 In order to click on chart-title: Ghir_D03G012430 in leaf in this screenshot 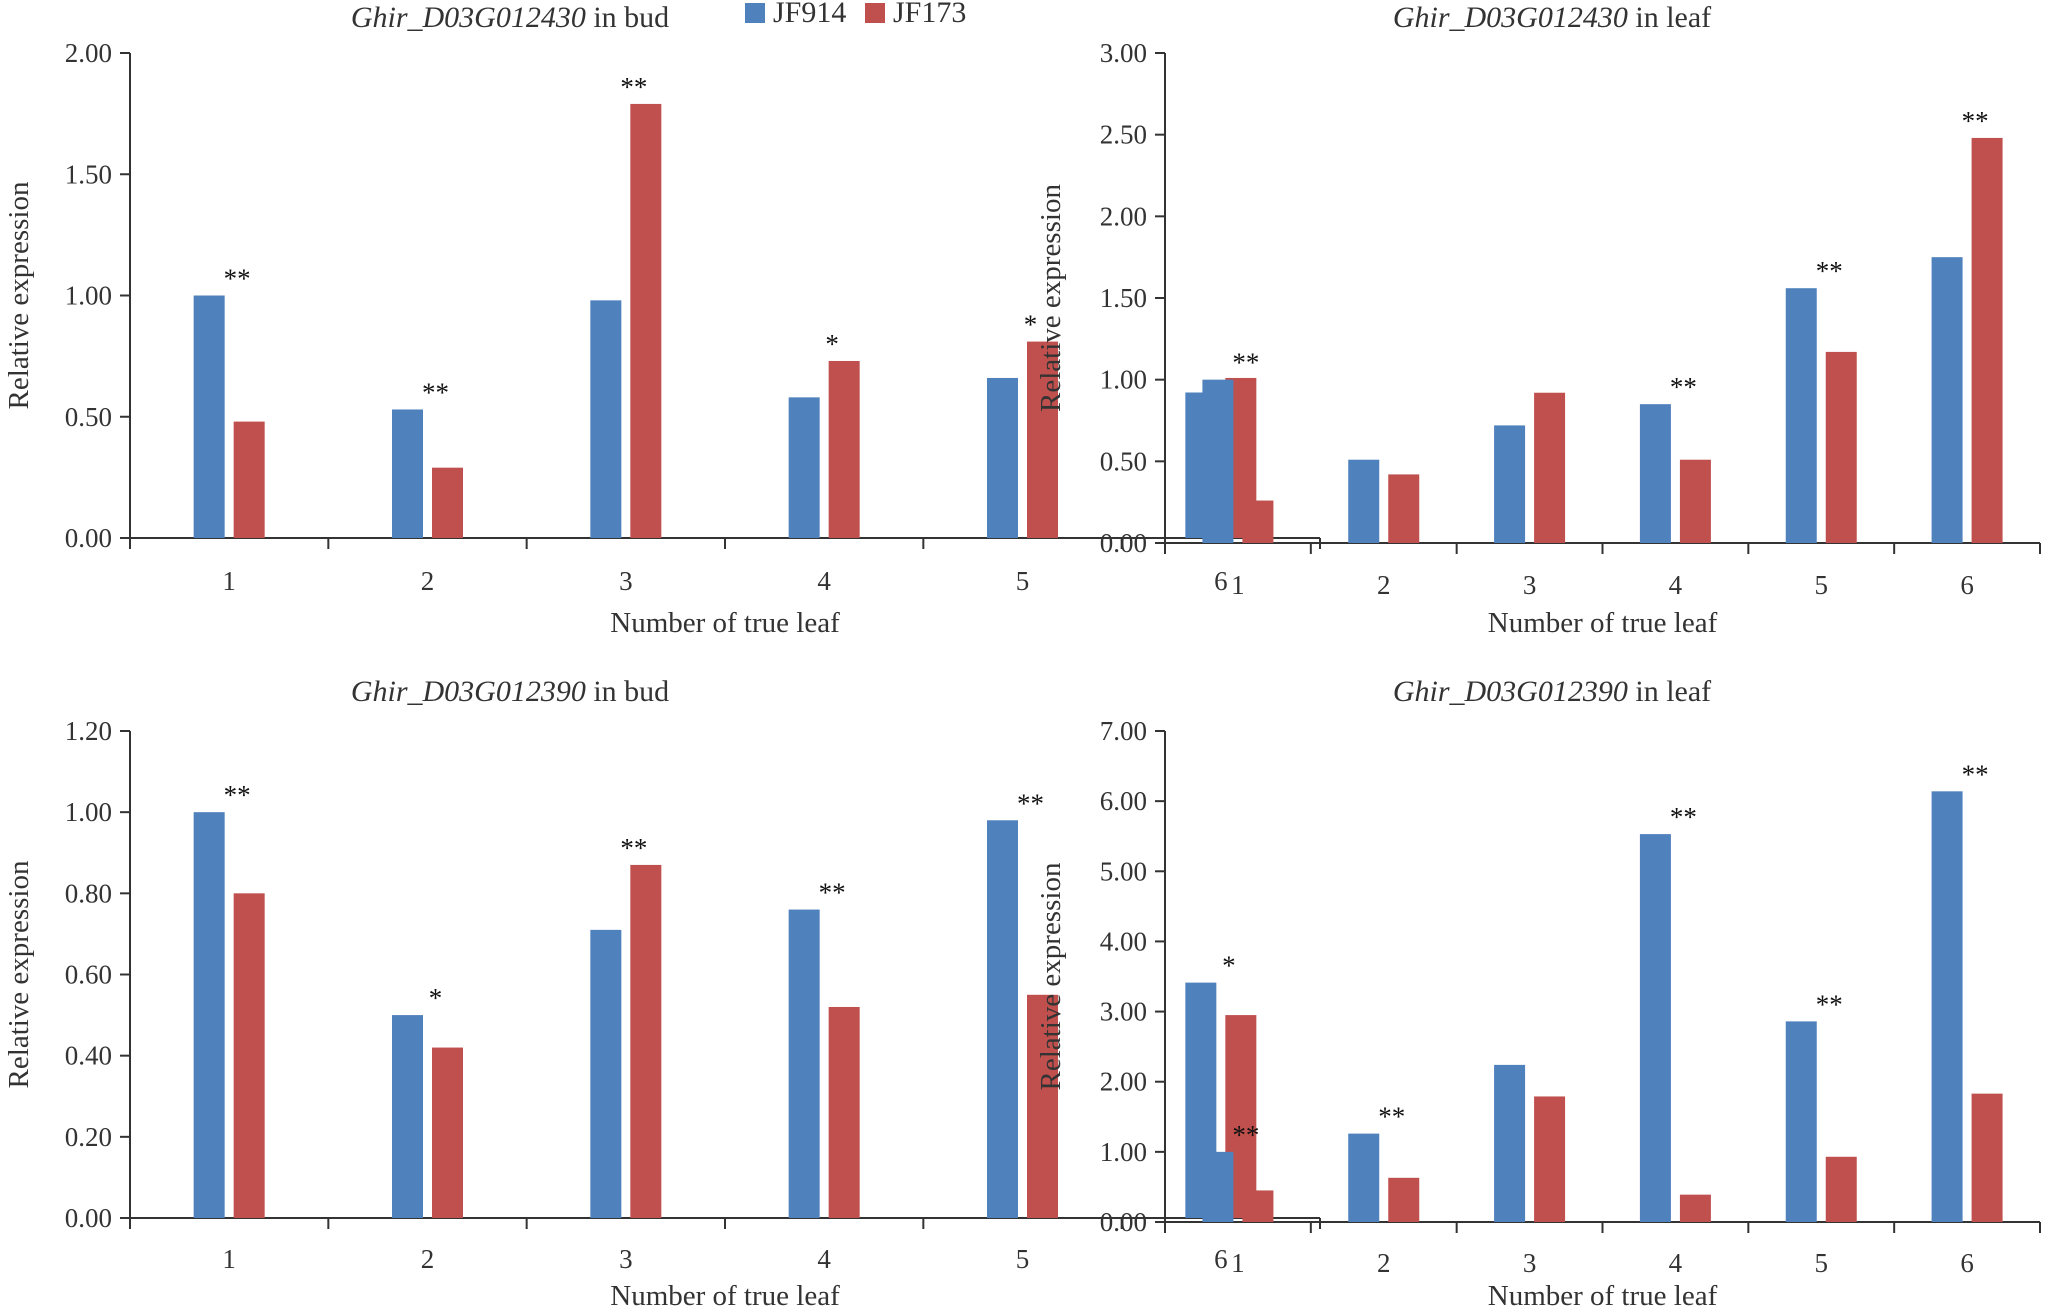, I will do `click(1552, 17)`.